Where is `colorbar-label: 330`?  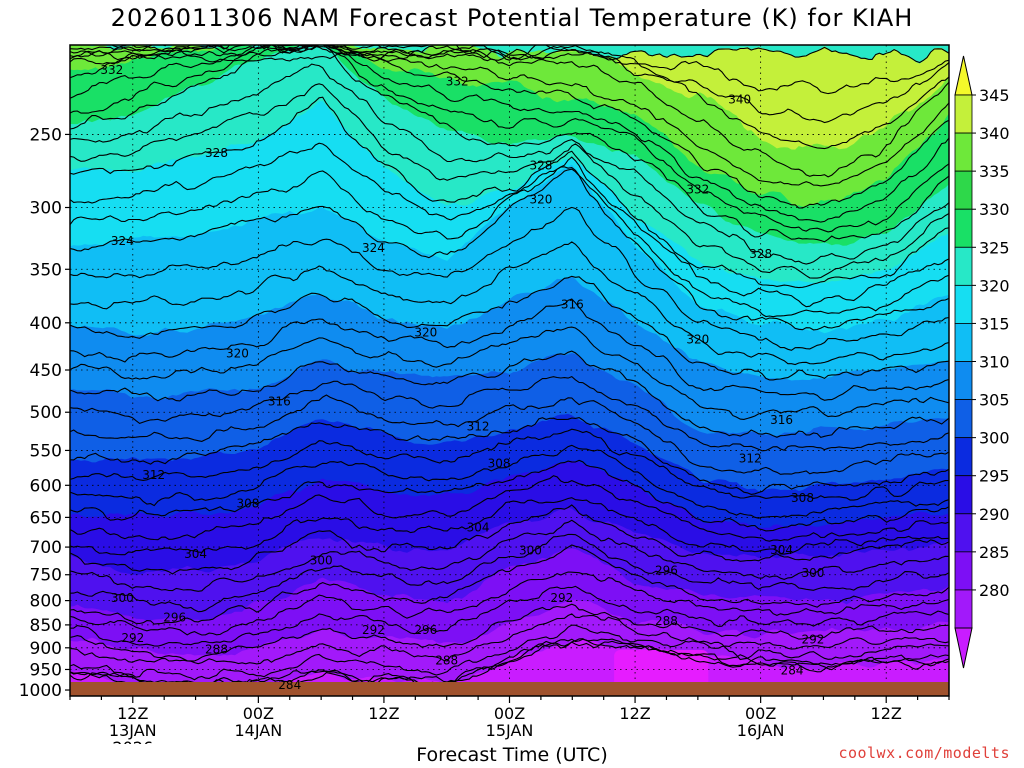
colorbar-label: 330 is located at coordinates (994, 209).